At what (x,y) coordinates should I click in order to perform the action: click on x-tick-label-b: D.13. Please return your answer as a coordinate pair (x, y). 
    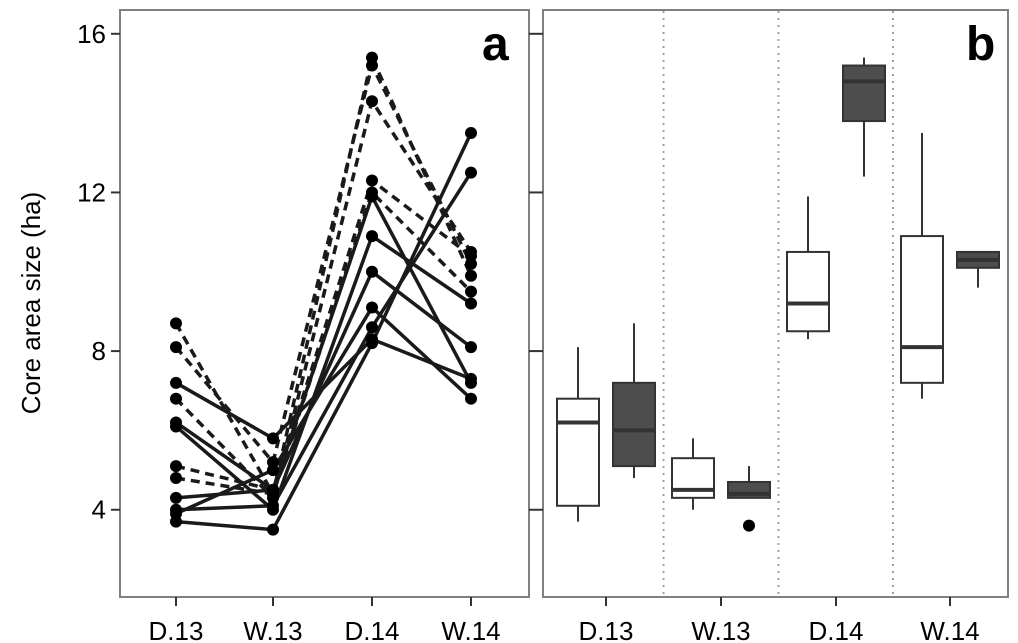
    Looking at the image, I should click on (606, 629).